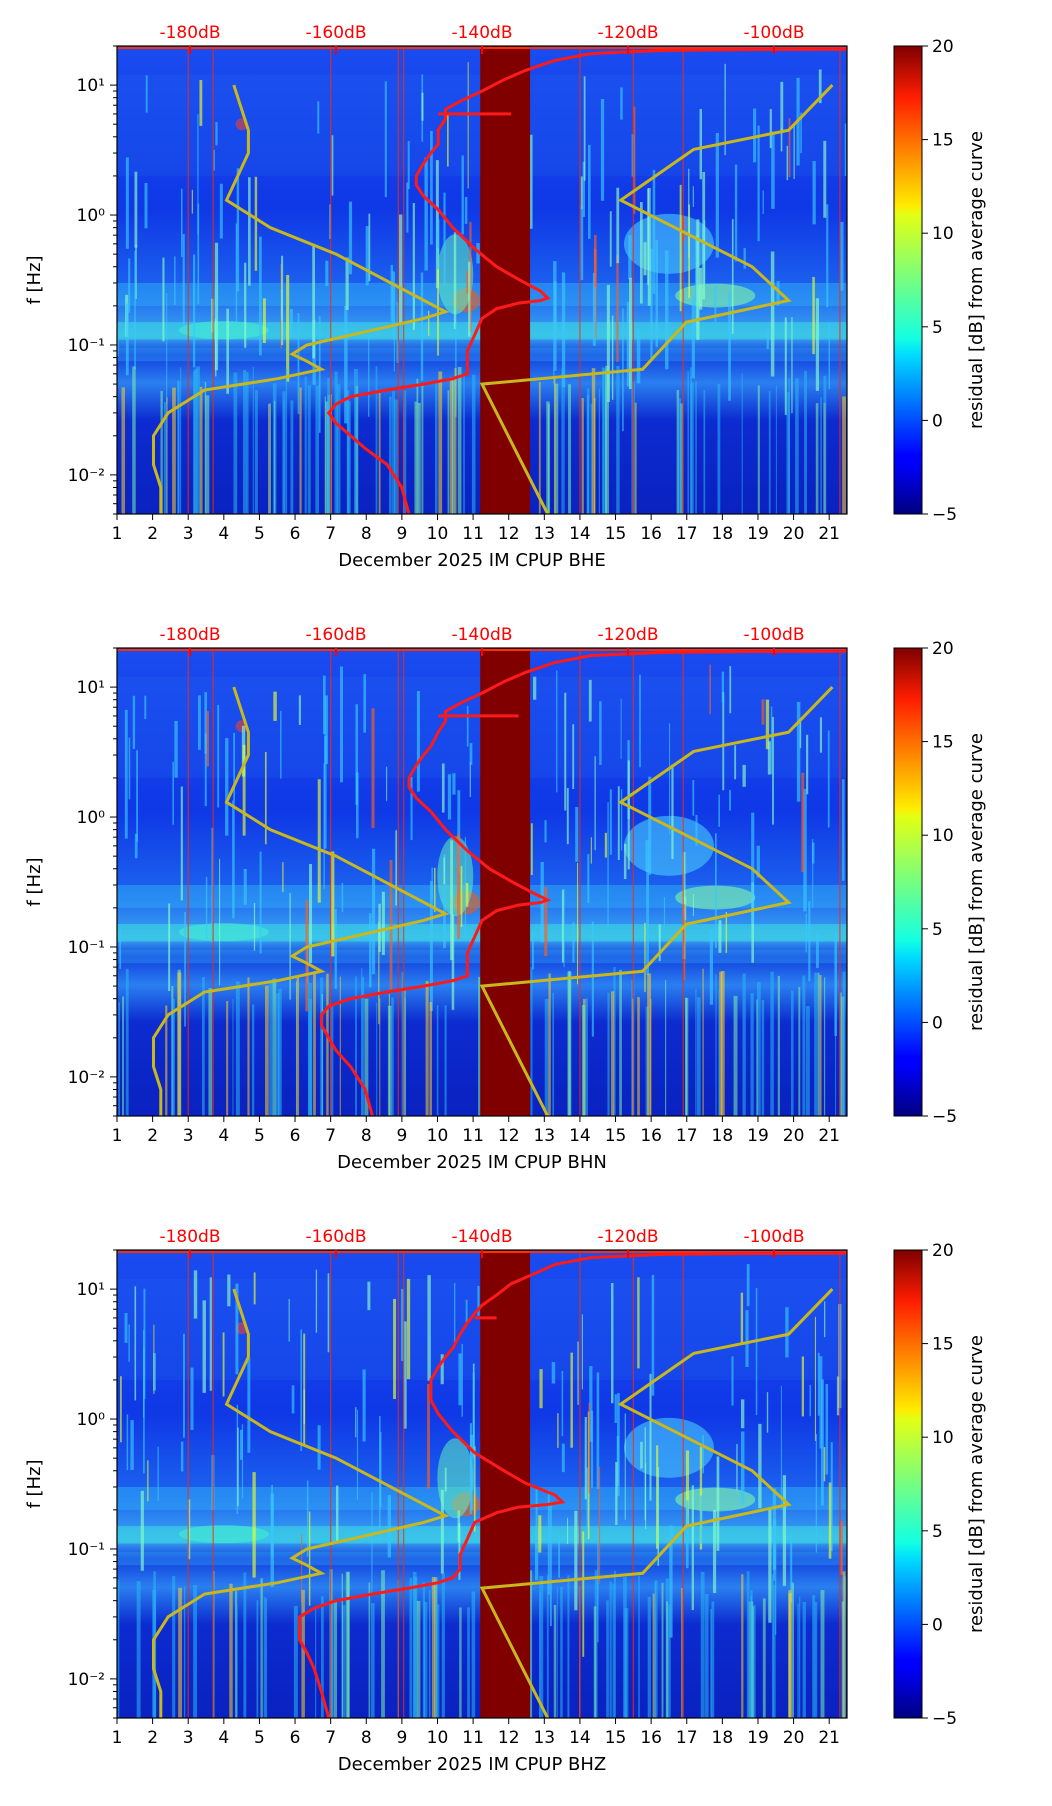 The height and width of the screenshot is (1806, 1052). What do you see at coordinates (438, 1136) in the screenshot?
I see `x-tick-label: 10` at bounding box center [438, 1136].